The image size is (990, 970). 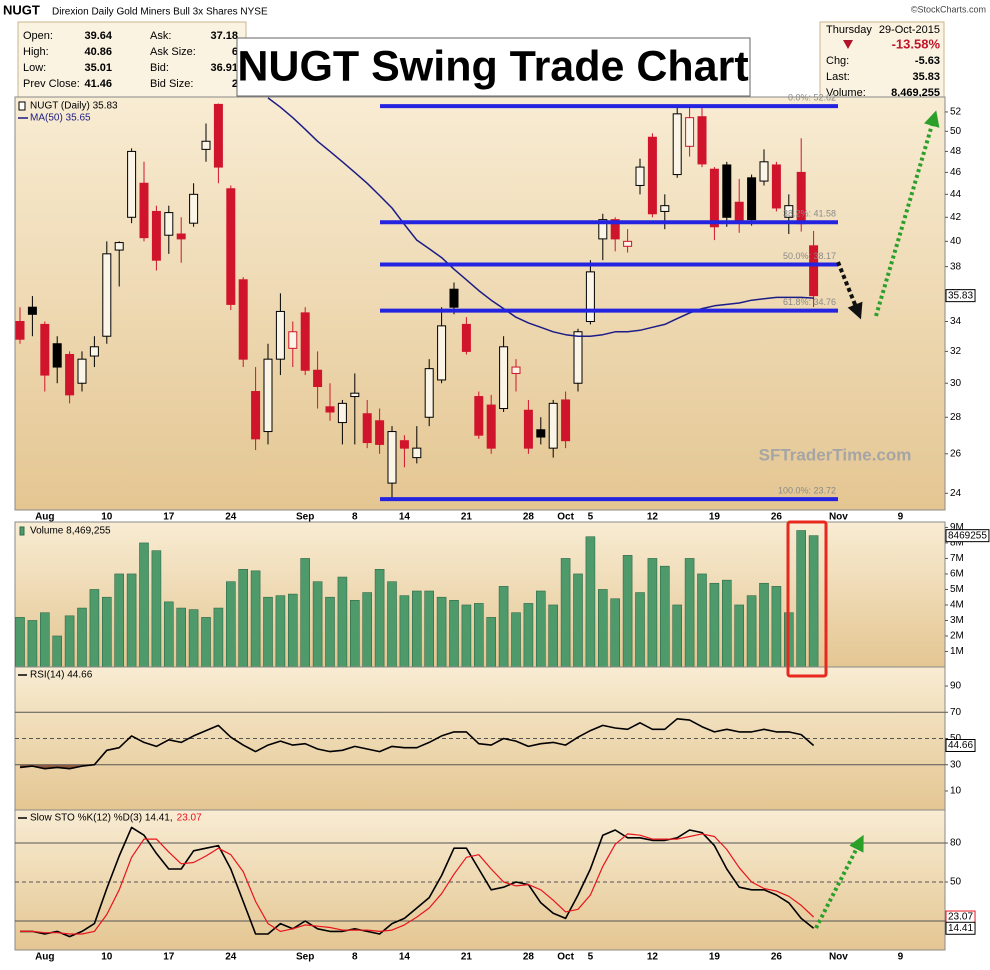 I want to click on y-tick-label: 44, so click(x=956, y=194).